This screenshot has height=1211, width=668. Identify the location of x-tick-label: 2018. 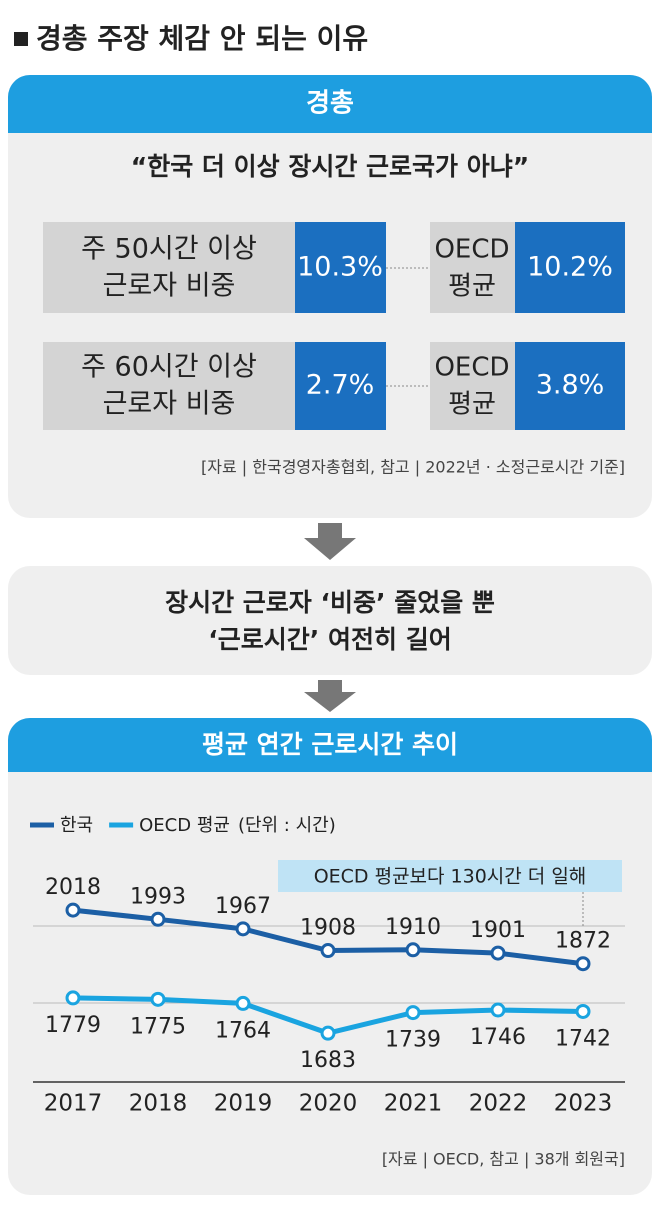
(158, 1104).